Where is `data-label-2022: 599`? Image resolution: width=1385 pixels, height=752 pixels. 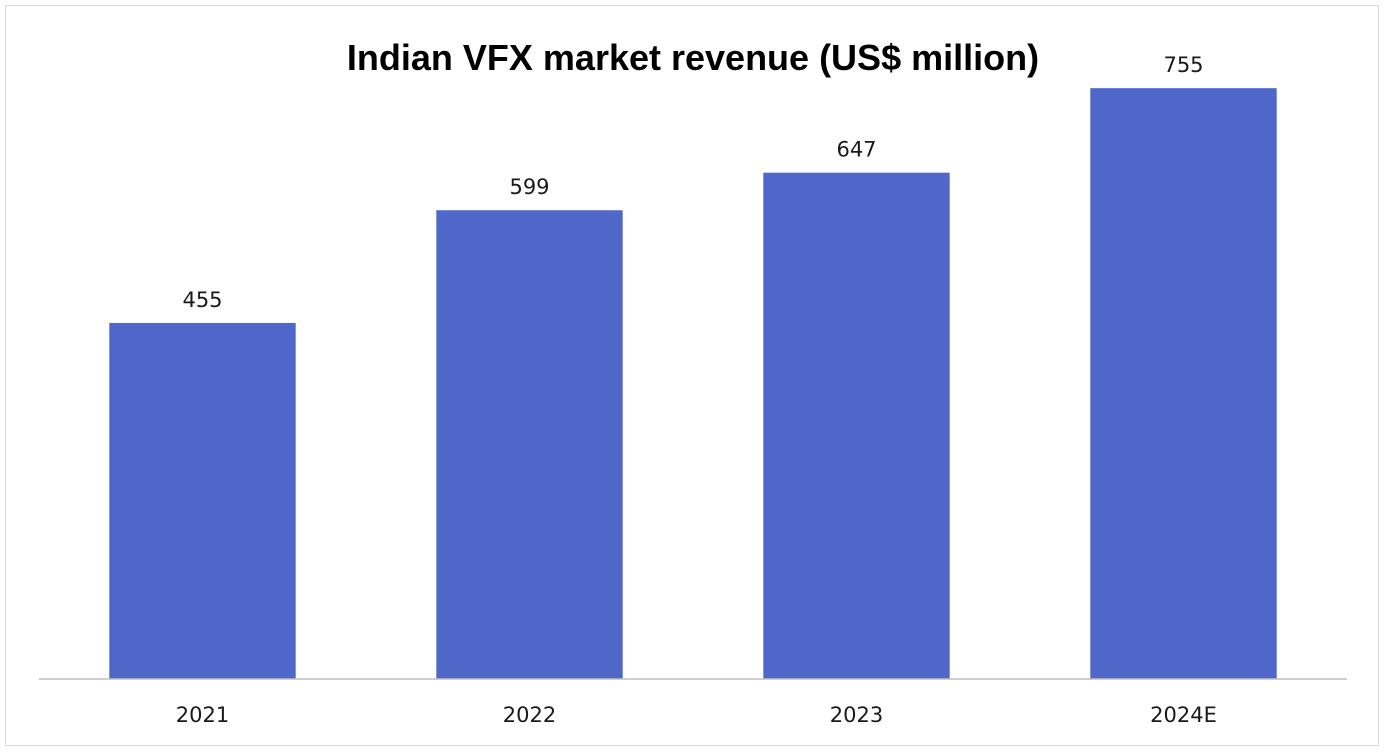 data-label-2022: 599 is located at coordinates (529, 187).